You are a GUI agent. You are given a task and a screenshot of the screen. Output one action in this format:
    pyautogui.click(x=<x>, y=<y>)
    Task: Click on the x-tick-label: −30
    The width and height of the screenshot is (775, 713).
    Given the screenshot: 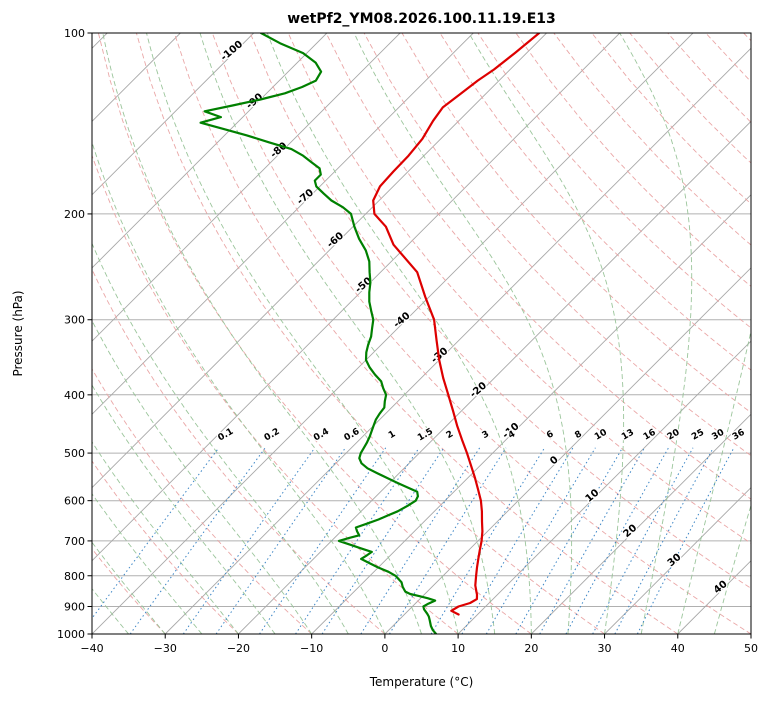 What is the action you would take?
    pyautogui.click(x=165, y=648)
    